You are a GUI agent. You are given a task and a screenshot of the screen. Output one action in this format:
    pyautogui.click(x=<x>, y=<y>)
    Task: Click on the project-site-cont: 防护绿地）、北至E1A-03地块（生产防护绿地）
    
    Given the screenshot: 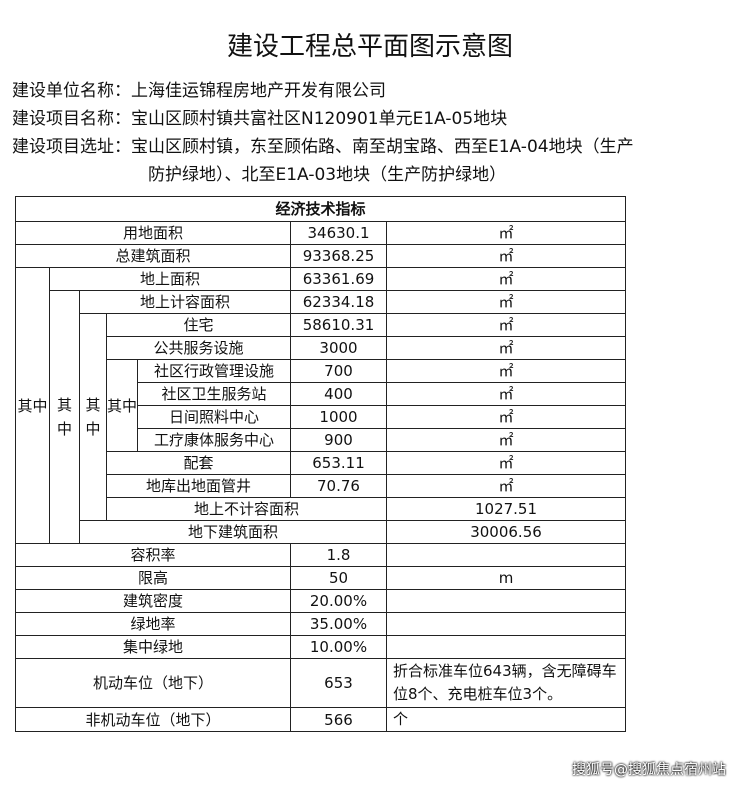 What is the action you would take?
    pyautogui.click(x=327, y=175)
    